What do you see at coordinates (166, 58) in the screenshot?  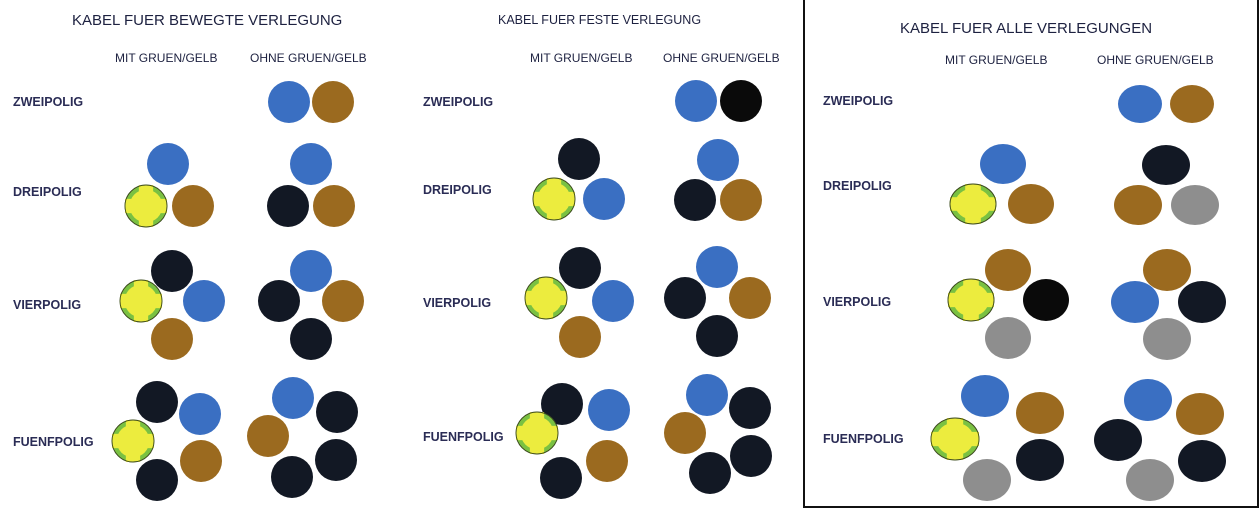 I see `column-header-with: MIT GRUEN/GELB` at bounding box center [166, 58].